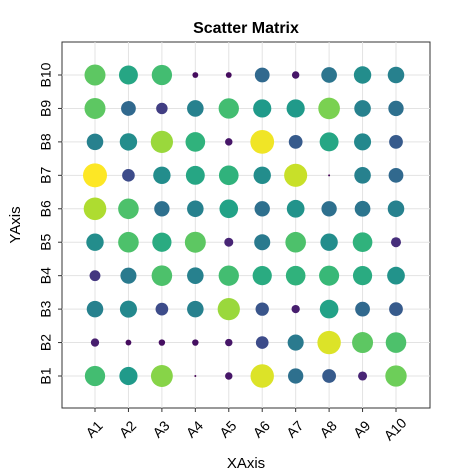  I want to click on x-tick-label: A1, so click(94, 429).